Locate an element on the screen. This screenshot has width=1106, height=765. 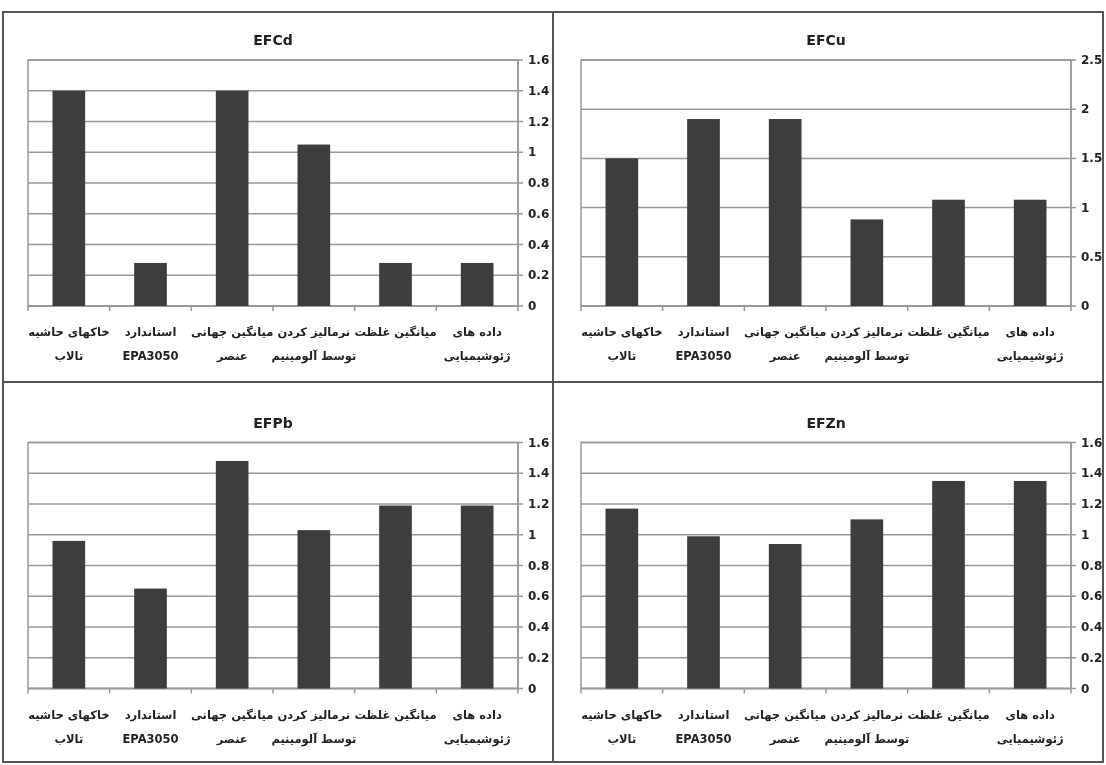
chart-title: EFZn is located at coordinates (826, 422).